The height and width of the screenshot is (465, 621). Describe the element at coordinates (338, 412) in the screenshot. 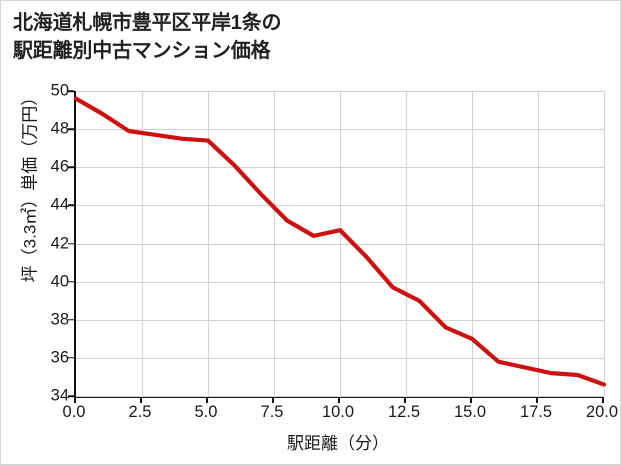

I see `x-tick-label: 10.0` at that location.